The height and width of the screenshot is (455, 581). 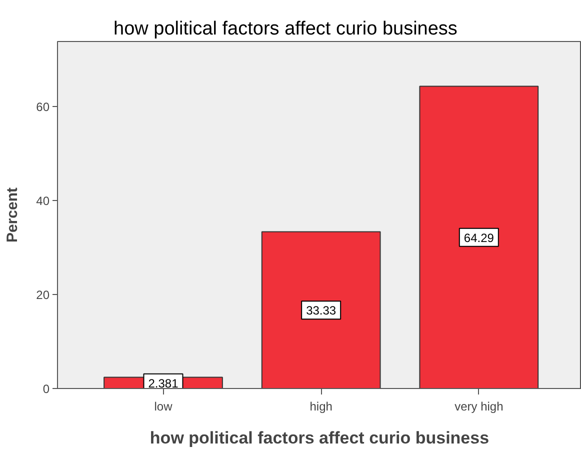 I want to click on y-tick-label: 0, so click(x=46, y=389).